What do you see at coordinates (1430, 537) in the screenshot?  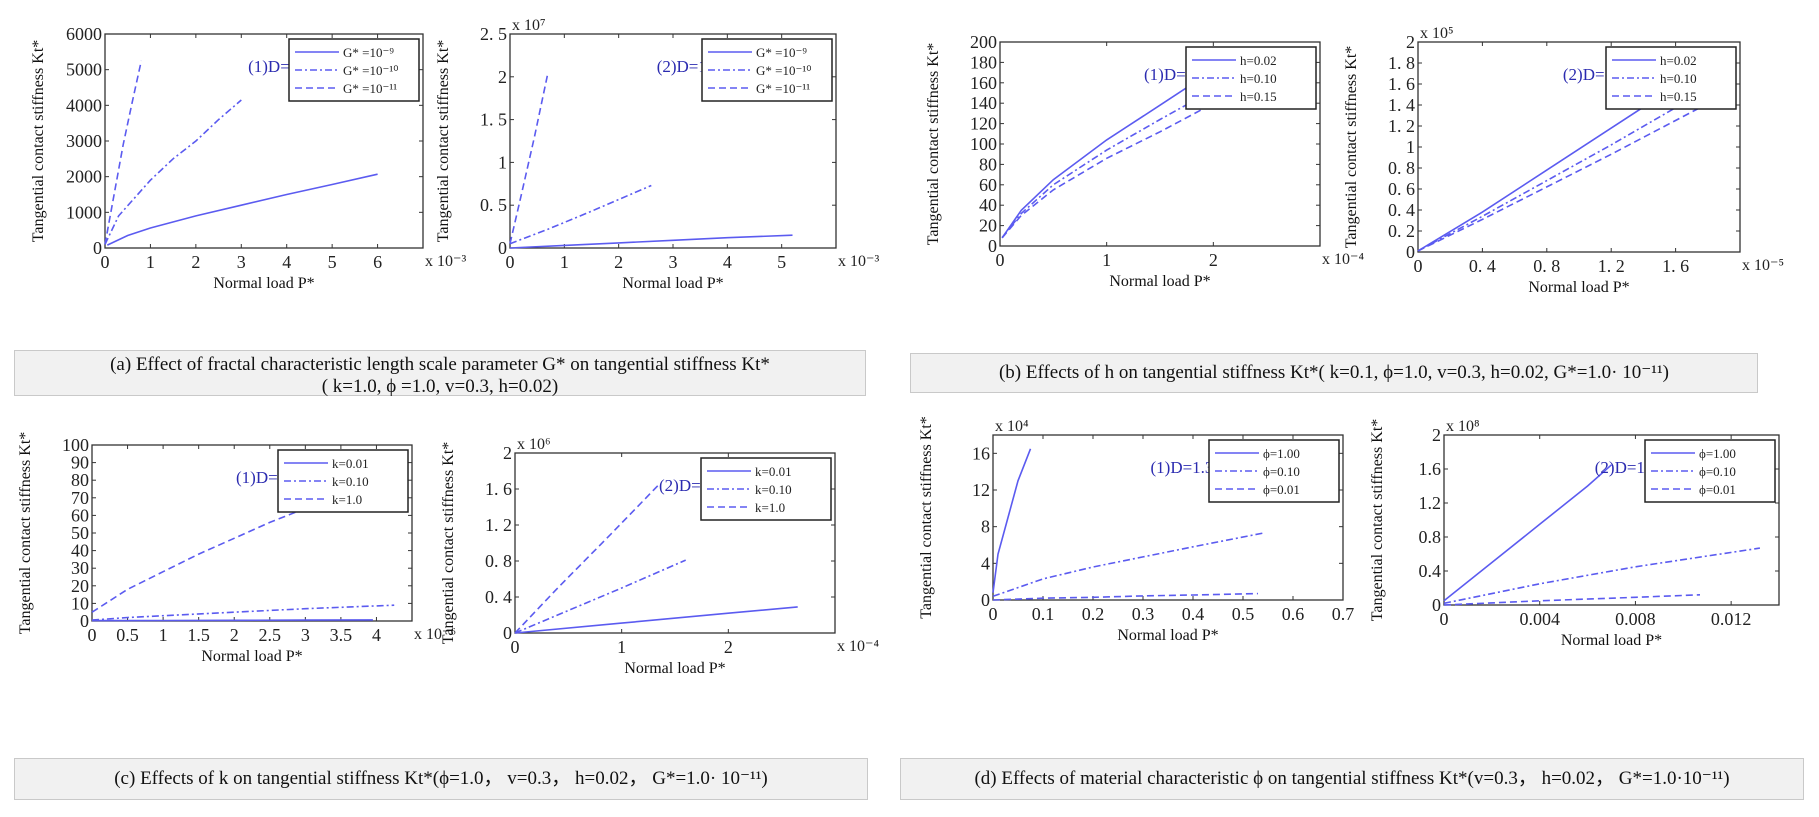 I see `y-tick-label: 0.8` at bounding box center [1430, 537].